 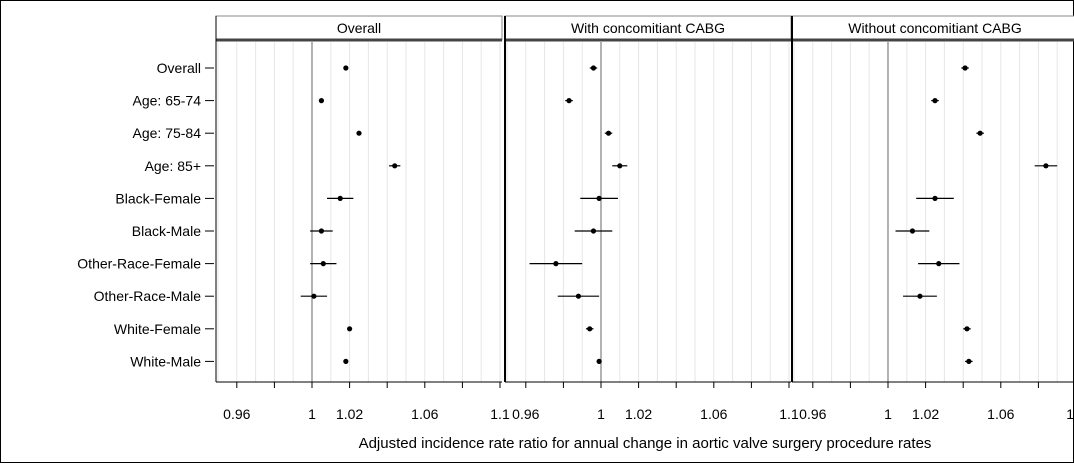 What do you see at coordinates (166, 231) in the screenshot?
I see `category-label: Black-Male` at bounding box center [166, 231].